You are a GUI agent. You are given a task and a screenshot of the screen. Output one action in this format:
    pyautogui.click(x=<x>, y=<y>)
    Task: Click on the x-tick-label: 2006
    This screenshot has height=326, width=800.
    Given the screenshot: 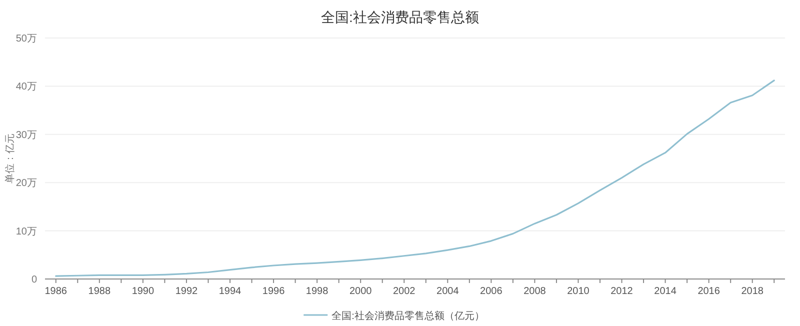 What is the action you would take?
    pyautogui.click(x=491, y=291)
    